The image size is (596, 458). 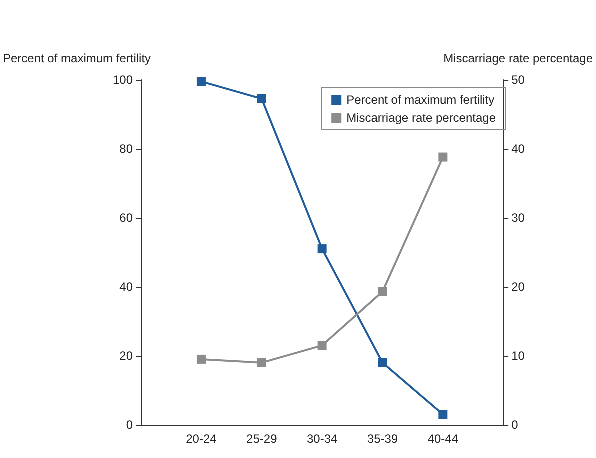 I want to click on x-tick-label: 35-39, so click(x=382, y=439).